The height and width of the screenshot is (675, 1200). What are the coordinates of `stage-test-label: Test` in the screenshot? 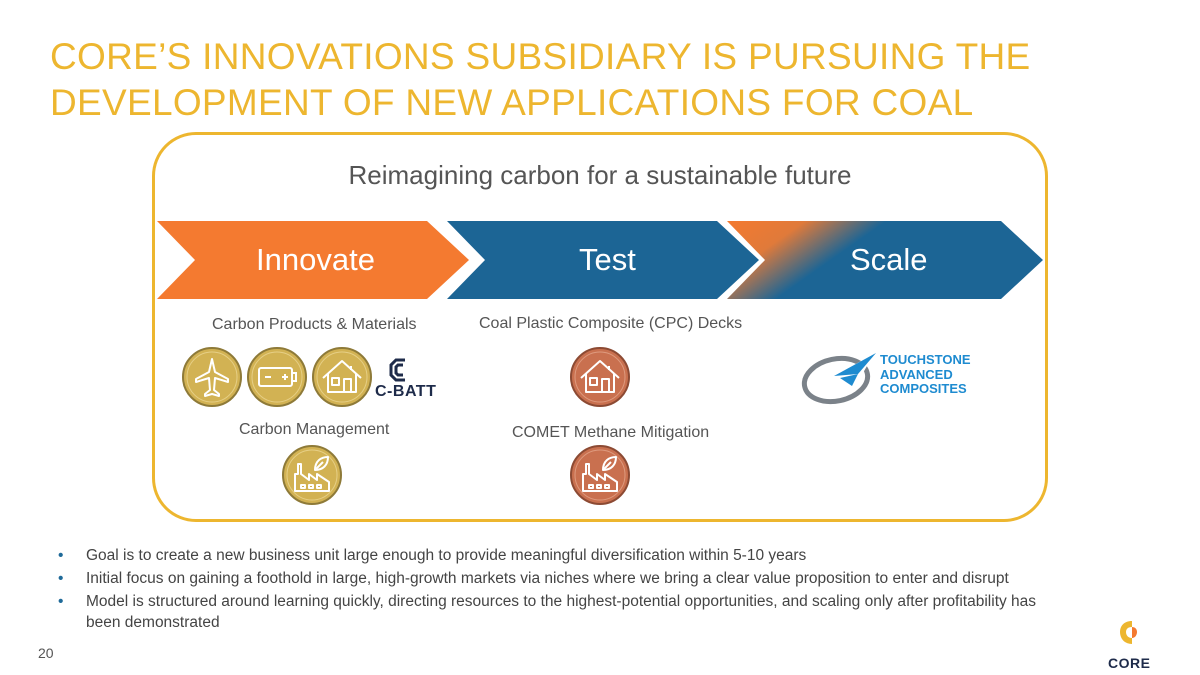 It's located at (607, 259).